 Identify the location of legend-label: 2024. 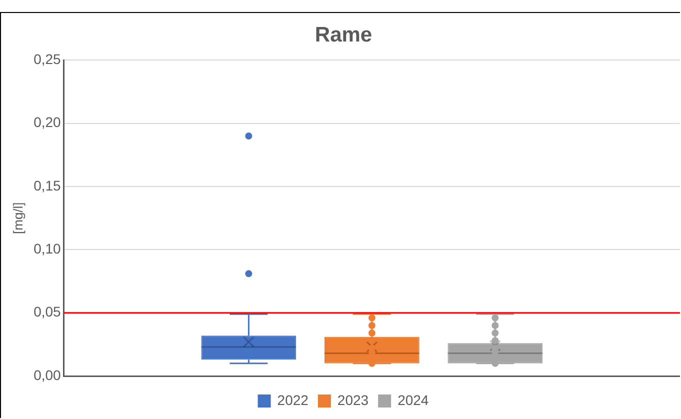
(413, 400).